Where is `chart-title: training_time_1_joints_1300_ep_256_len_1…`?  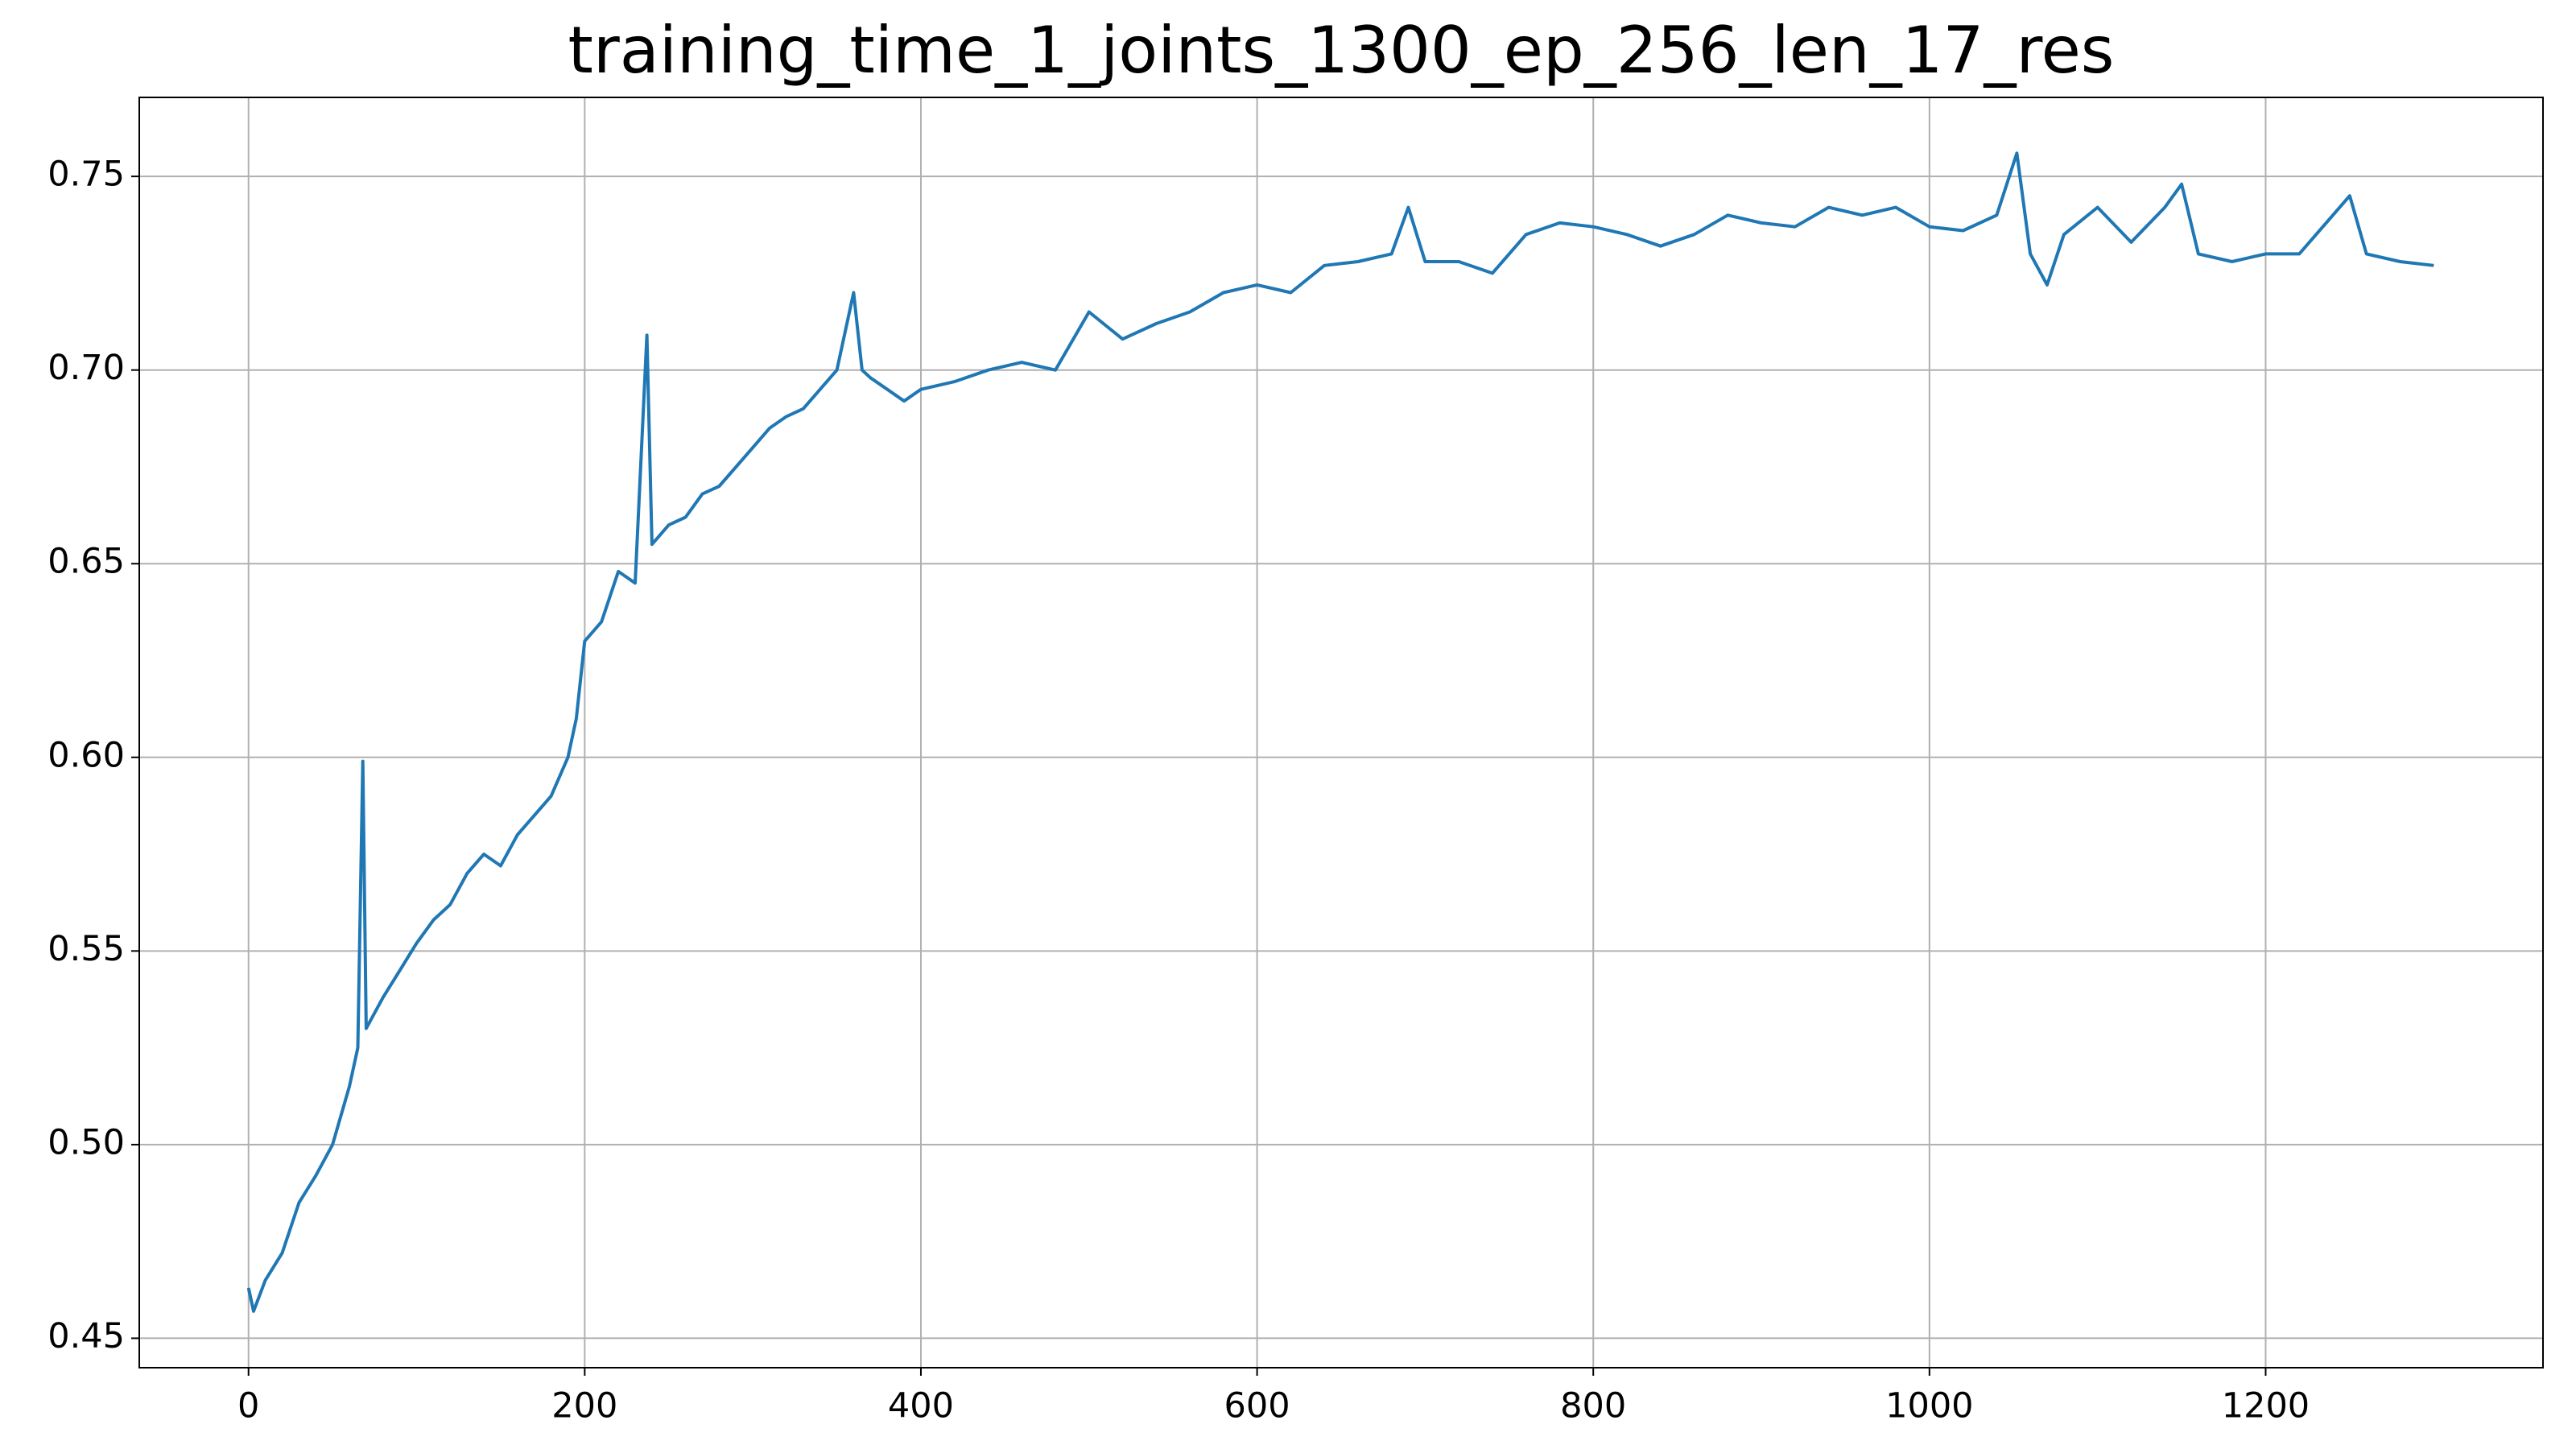
chart-title: training_time_1_joints_1300_ep_256_len_1… is located at coordinates (1341, 50).